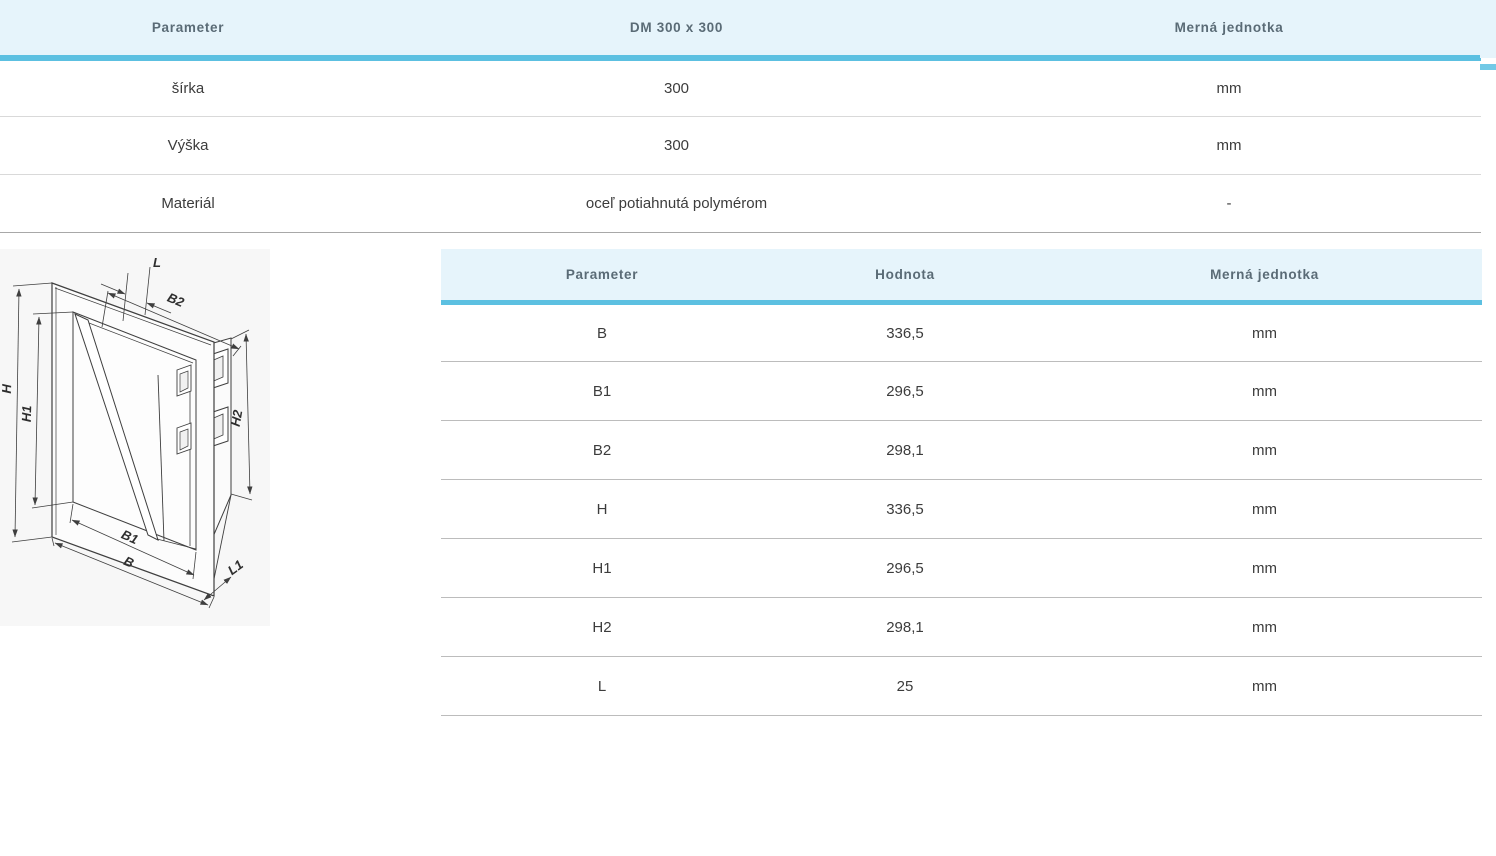 This screenshot has width=1496, height=856. I want to click on table-row: B2 298,1 mm, so click(961, 450).